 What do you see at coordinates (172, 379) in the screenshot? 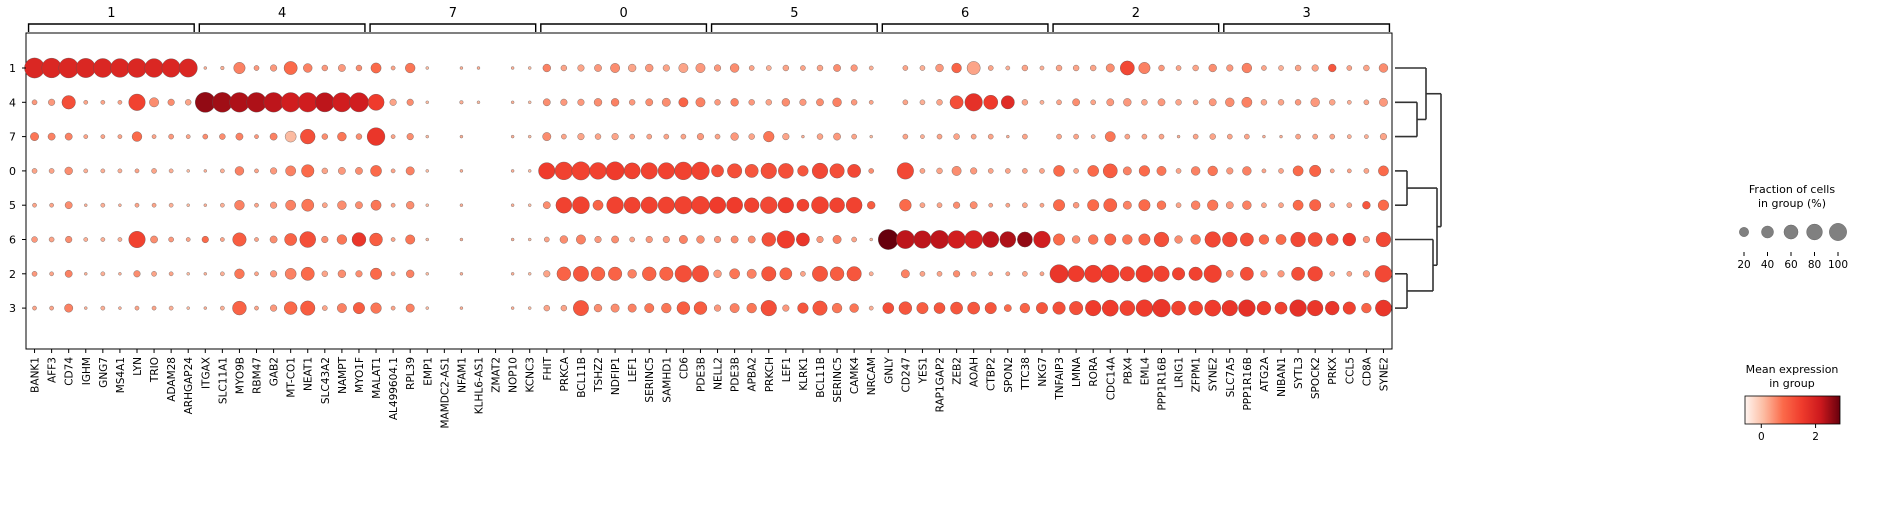
I see `gene-label: ADAM28` at bounding box center [172, 379].